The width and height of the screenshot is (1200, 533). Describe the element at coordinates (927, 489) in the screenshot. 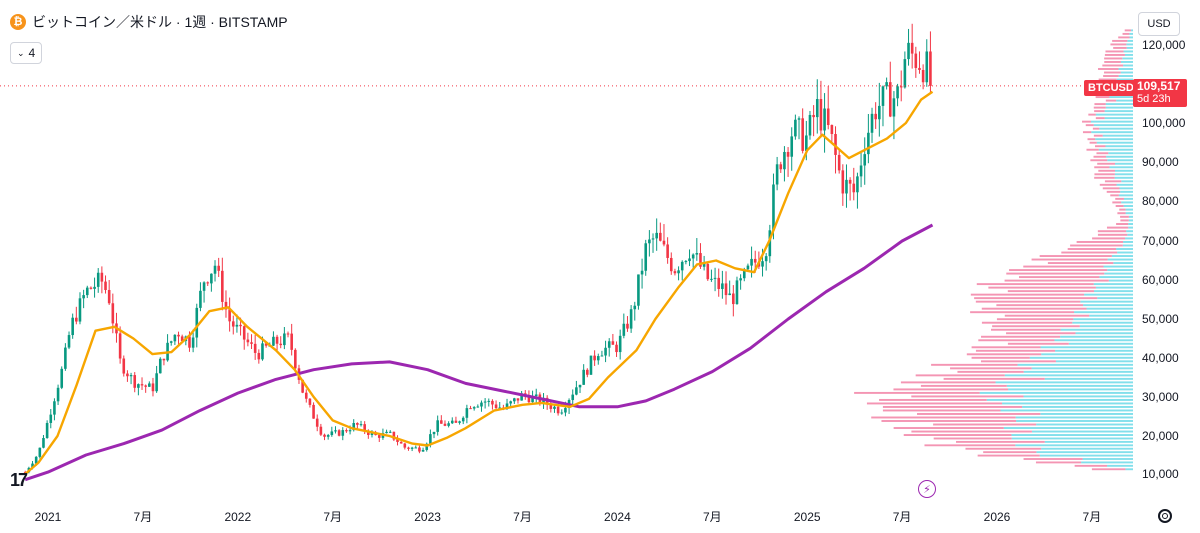

I see `lightning-icon: ⚡` at that location.